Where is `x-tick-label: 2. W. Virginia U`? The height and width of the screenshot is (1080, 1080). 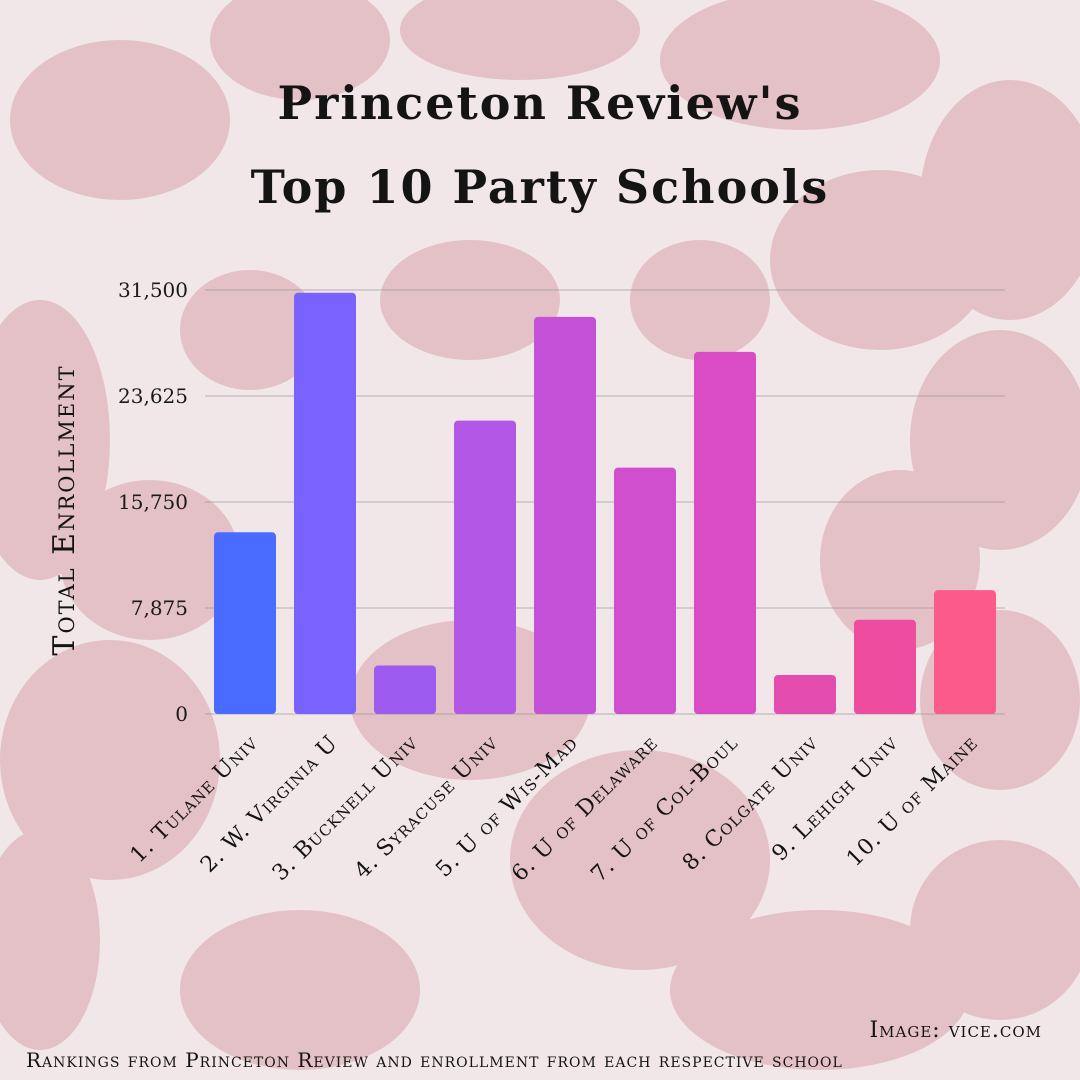
x-tick-label: 2. W. Virginia U is located at coordinates (269, 804).